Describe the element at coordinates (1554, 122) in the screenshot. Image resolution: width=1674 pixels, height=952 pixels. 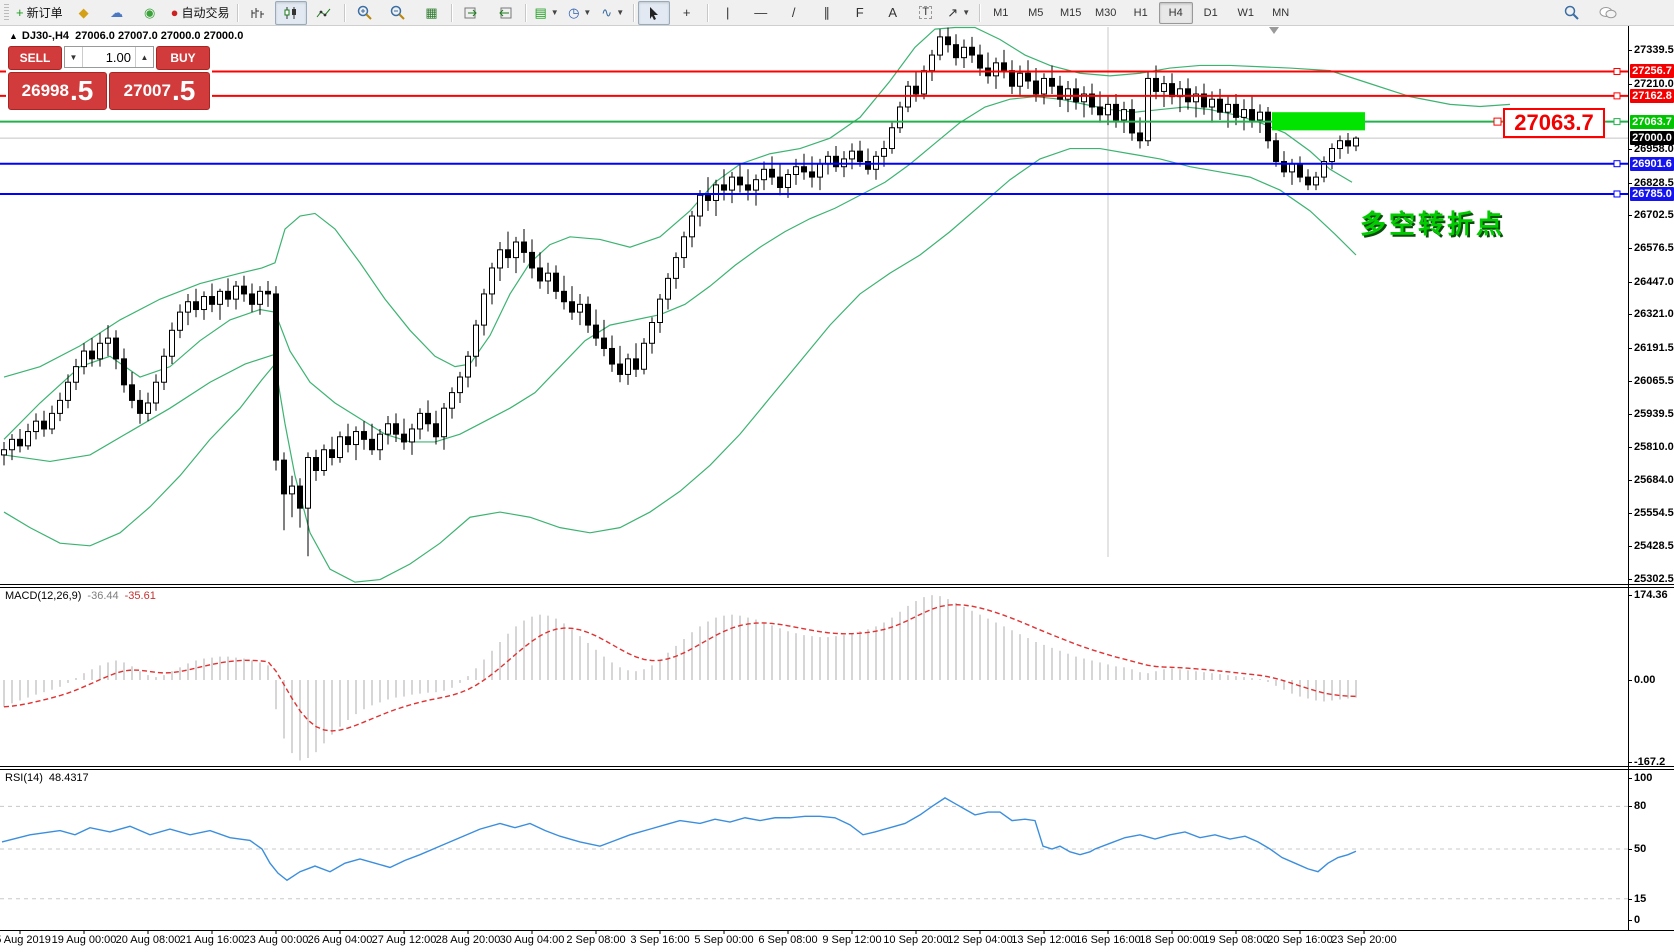
I see `price-callout-label: 27063.7` at that location.